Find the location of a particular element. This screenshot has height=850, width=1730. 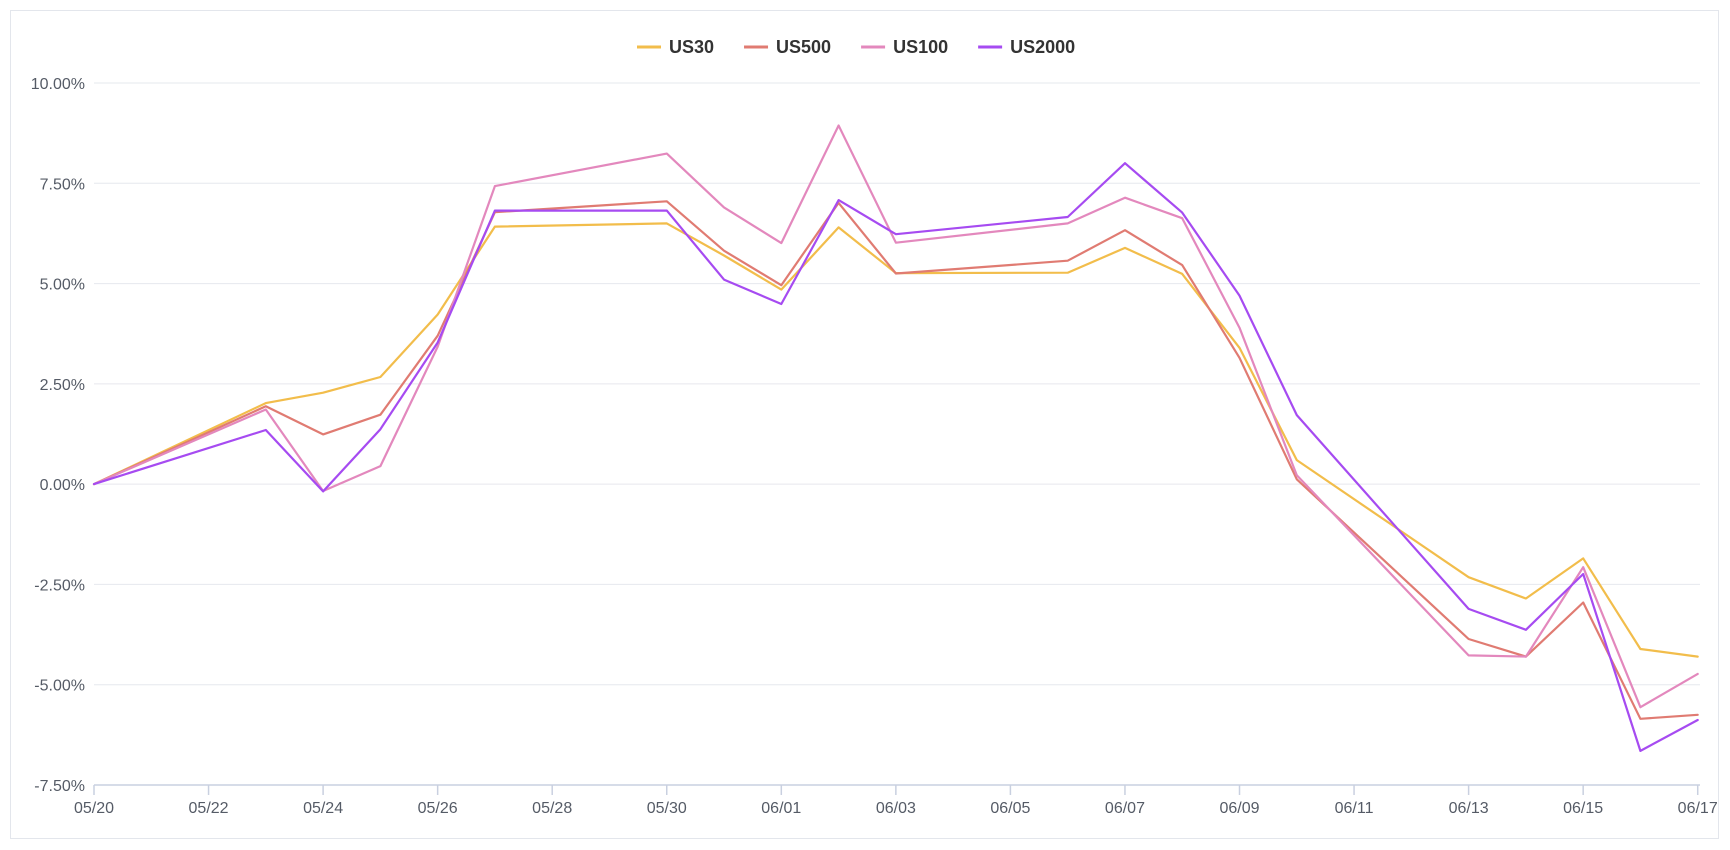

x-tick-label: 05/26 is located at coordinates (438, 808).